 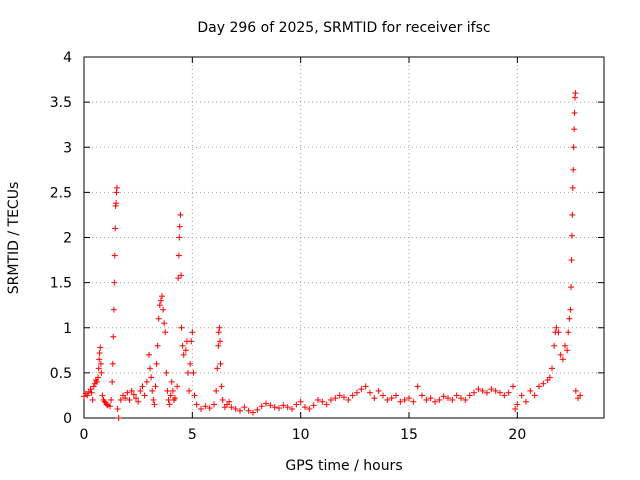 What do you see at coordinates (61, 284) in the screenshot?
I see `y-tick-label: 1.5` at bounding box center [61, 284].